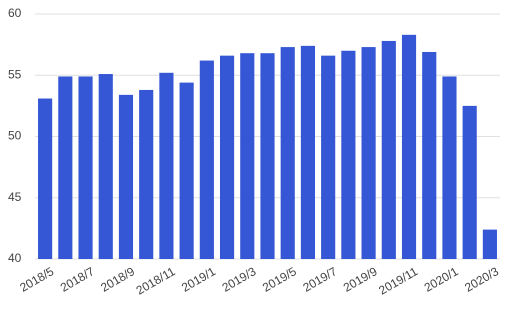 This screenshot has height=317, width=506. Describe the element at coordinates (117, 279) in the screenshot. I see `x-tick-label: 2018/9` at that location.